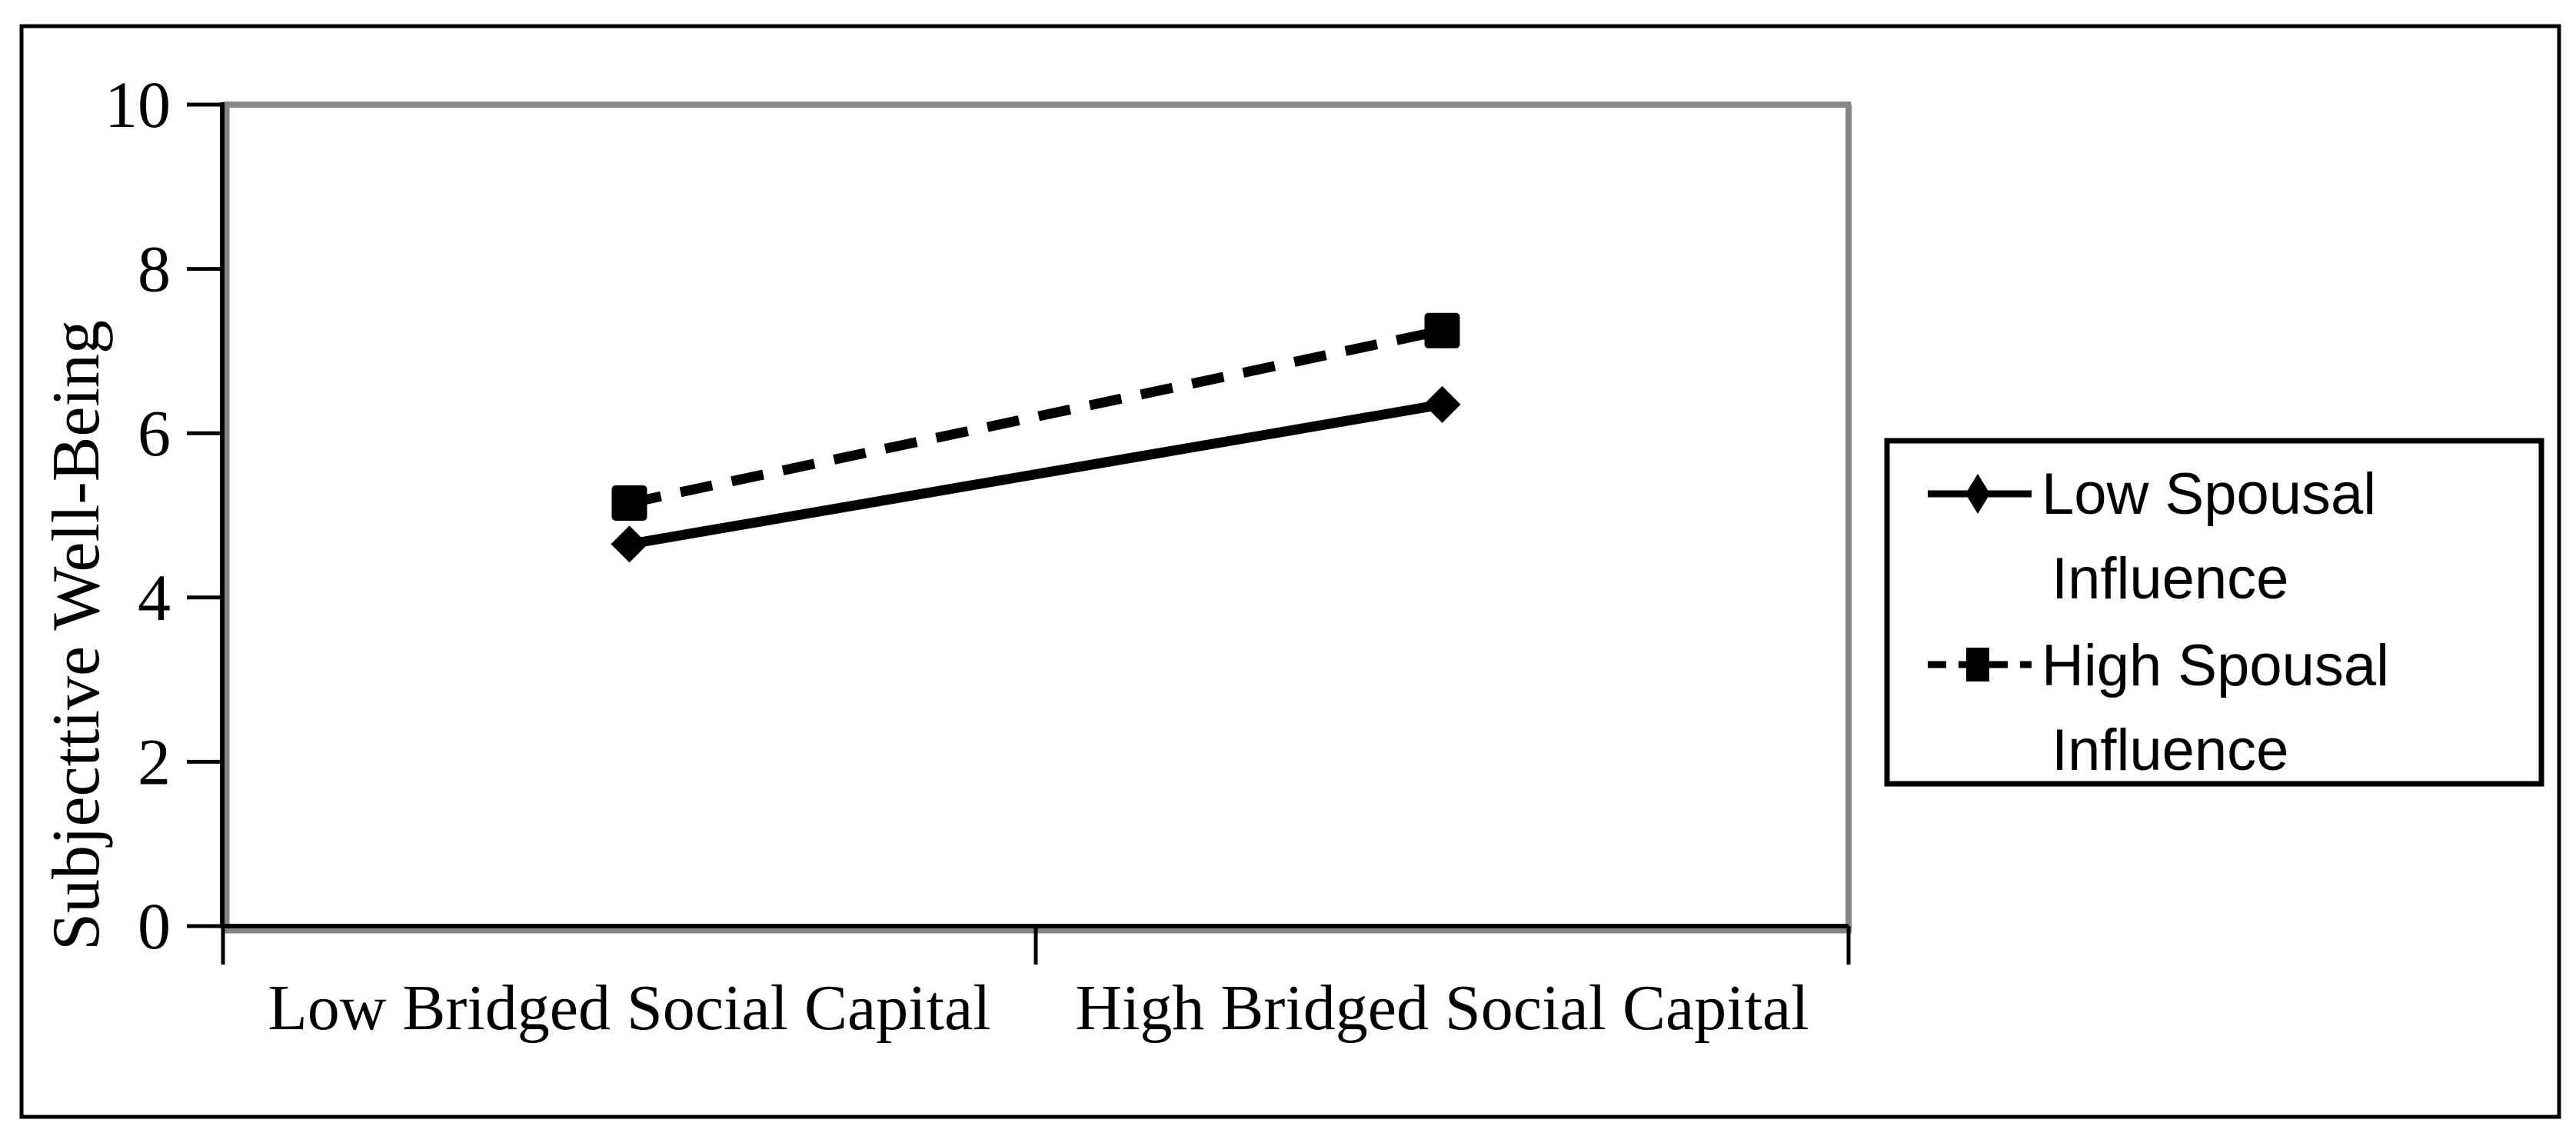 The width and height of the screenshot is (2576, 1143). I want to click on x-category-label: Low Bridged Social Capital, so click(629, 1008).